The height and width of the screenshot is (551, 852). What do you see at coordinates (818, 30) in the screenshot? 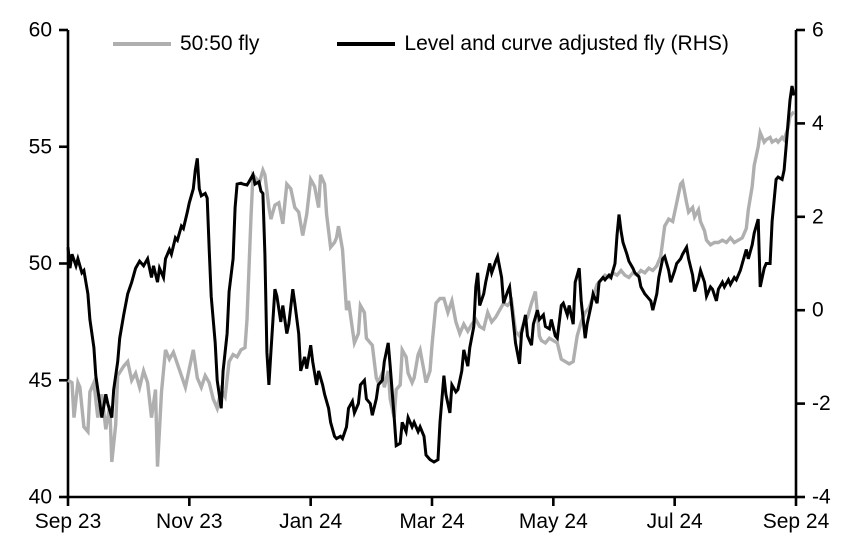
I see `right-axis-tick-label: 6` at bounding box center [818, 30].